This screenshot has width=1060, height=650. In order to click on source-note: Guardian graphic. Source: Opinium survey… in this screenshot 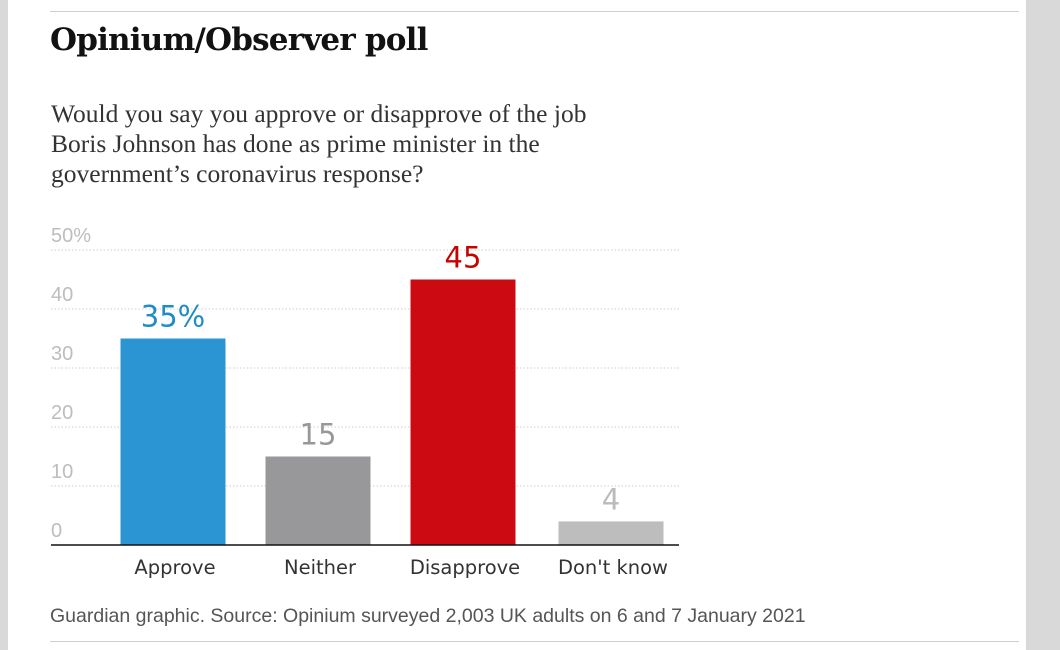, I will do `click(428, 616)`.